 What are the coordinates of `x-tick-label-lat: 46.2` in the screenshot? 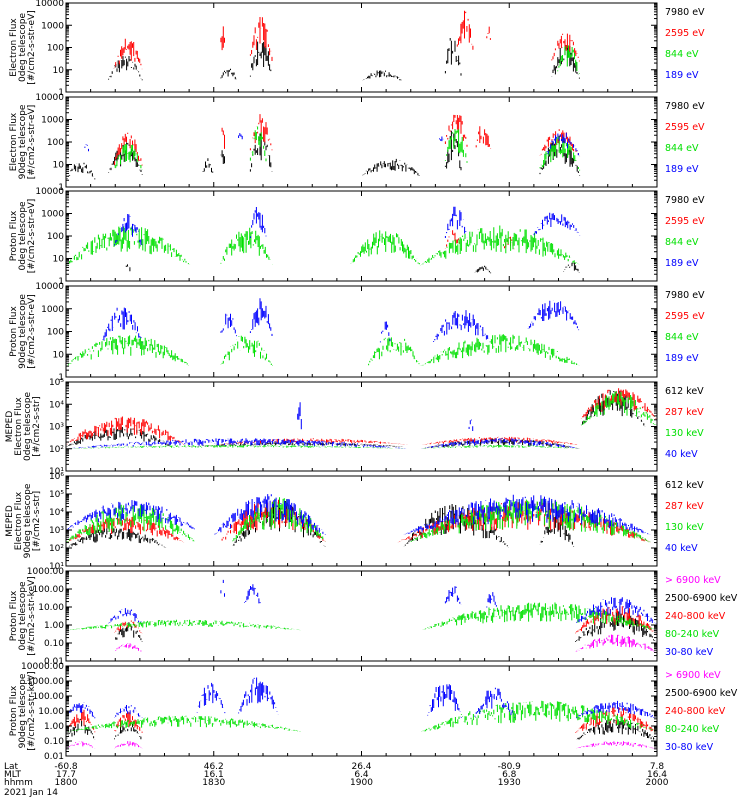 It's located at (214, 767).